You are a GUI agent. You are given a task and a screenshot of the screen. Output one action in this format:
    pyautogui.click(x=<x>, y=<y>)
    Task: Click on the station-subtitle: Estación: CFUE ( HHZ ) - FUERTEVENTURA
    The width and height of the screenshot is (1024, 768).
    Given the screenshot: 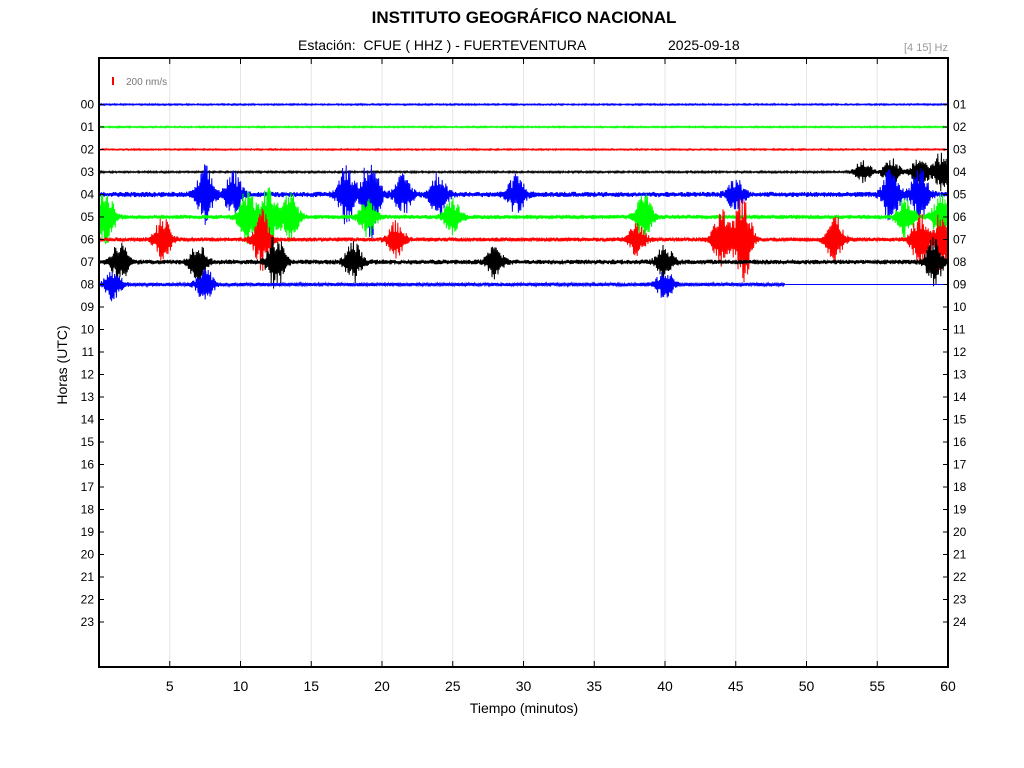 What is the action you would take?
    pyautogui.click(x=442, y=45)
    